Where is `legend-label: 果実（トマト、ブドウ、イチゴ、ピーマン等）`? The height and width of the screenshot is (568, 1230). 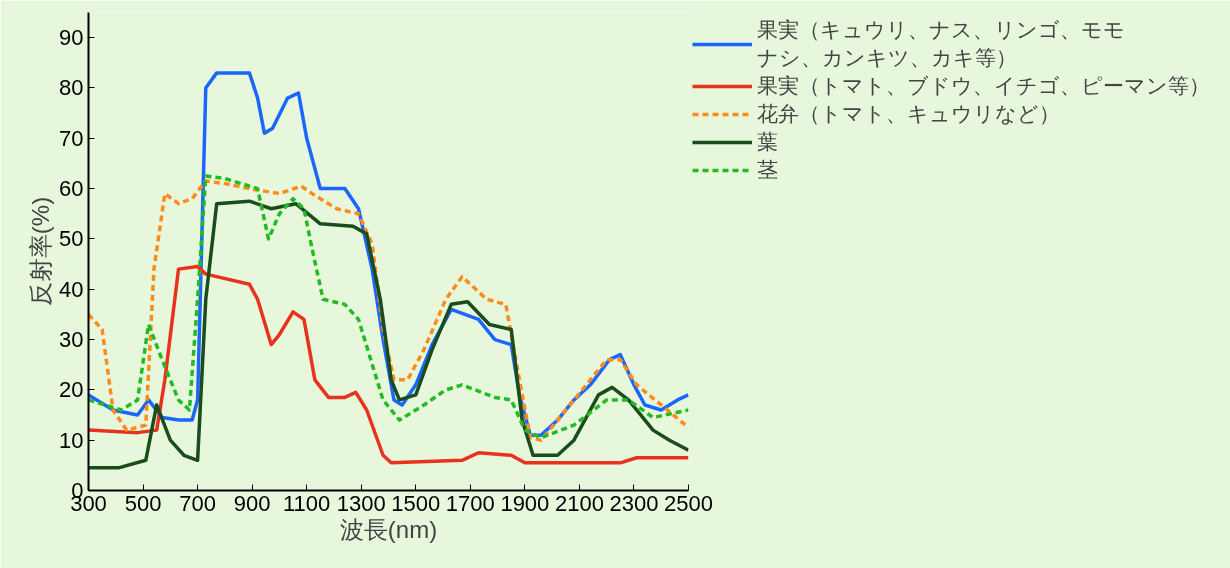 legend-label: 果実（トマト、ブドウ、イチゴ、ピーマン等） is located at coordinates (983, 86).